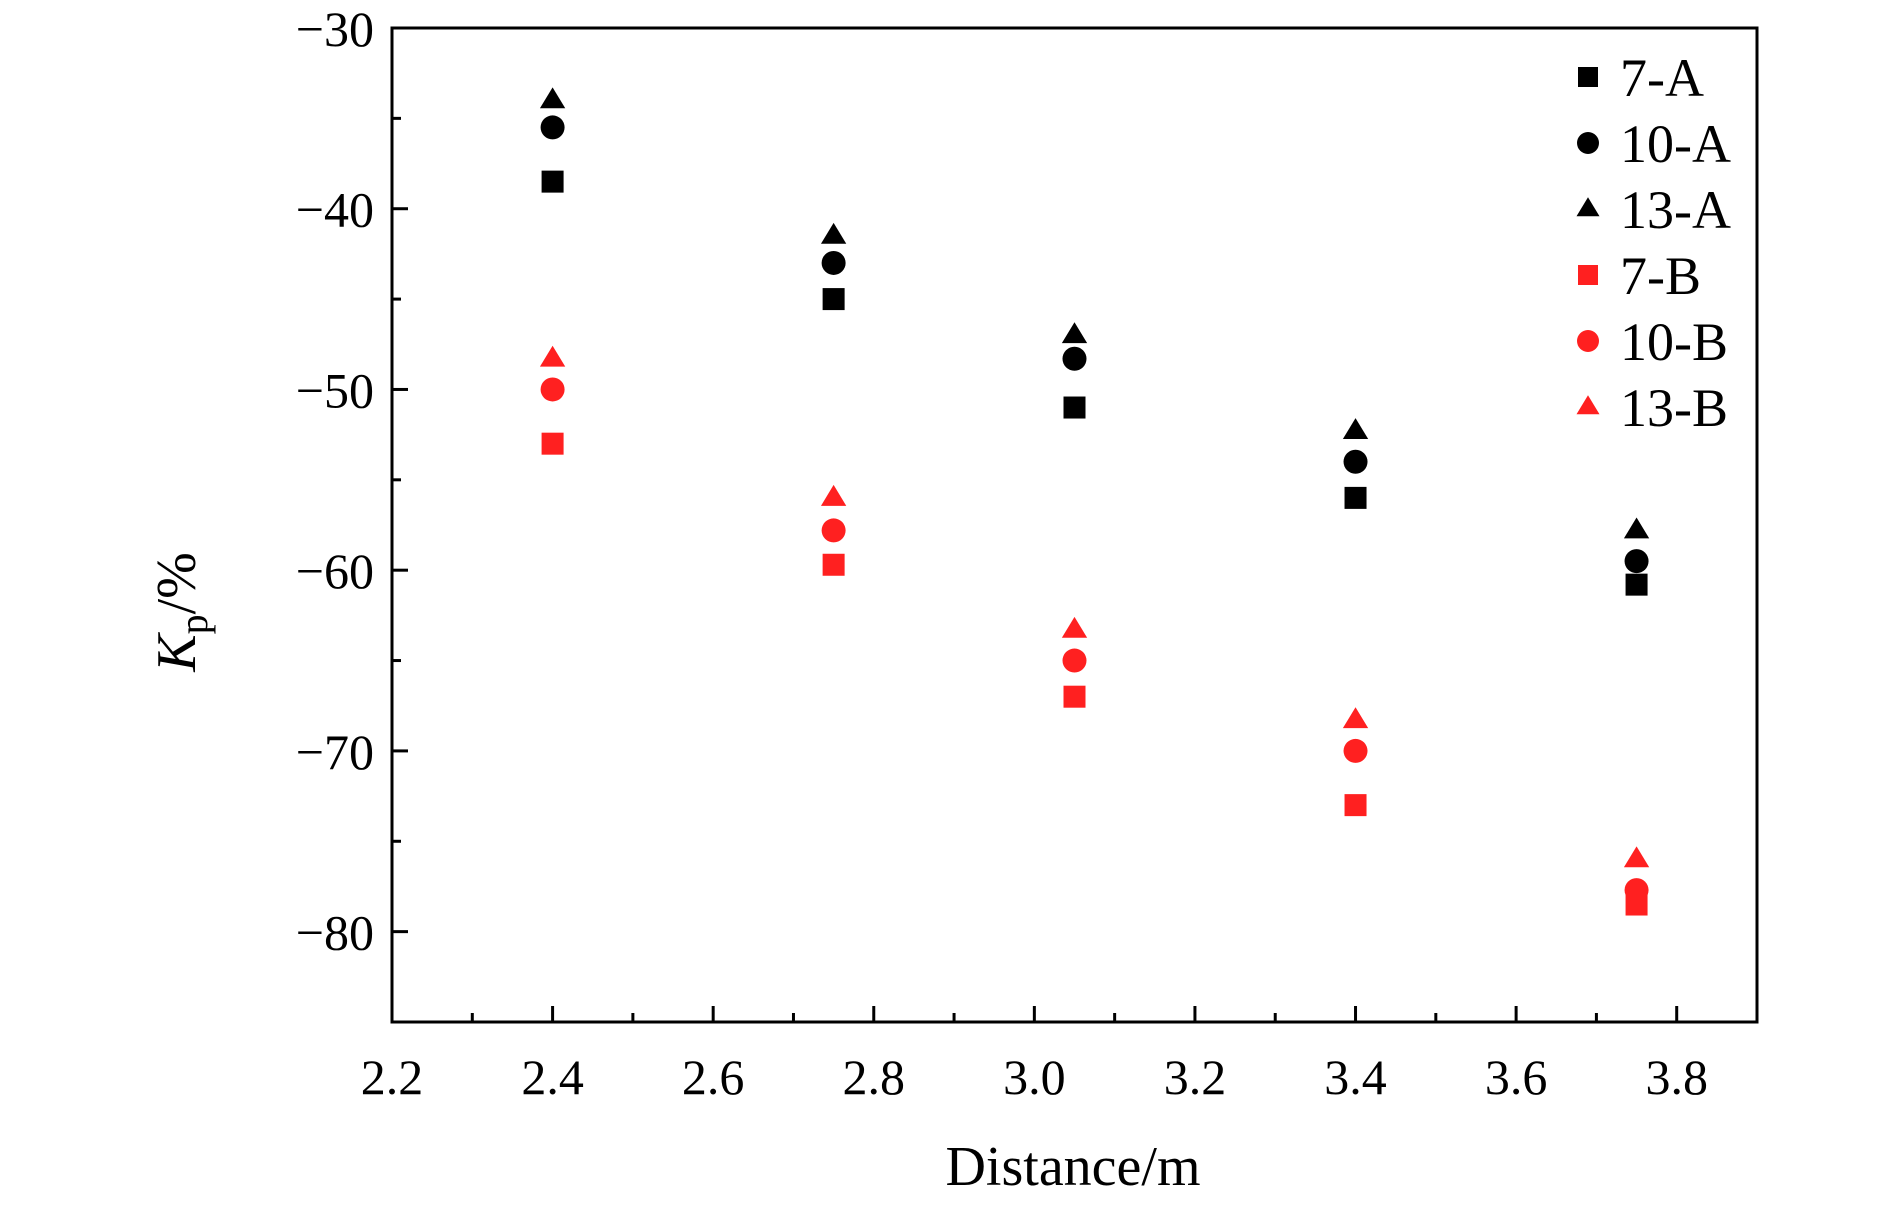 Image resolution: width=1890 pixels, height=1217 pixels. I want to click on y-axis-label-unit: /%, so click(177, 583).